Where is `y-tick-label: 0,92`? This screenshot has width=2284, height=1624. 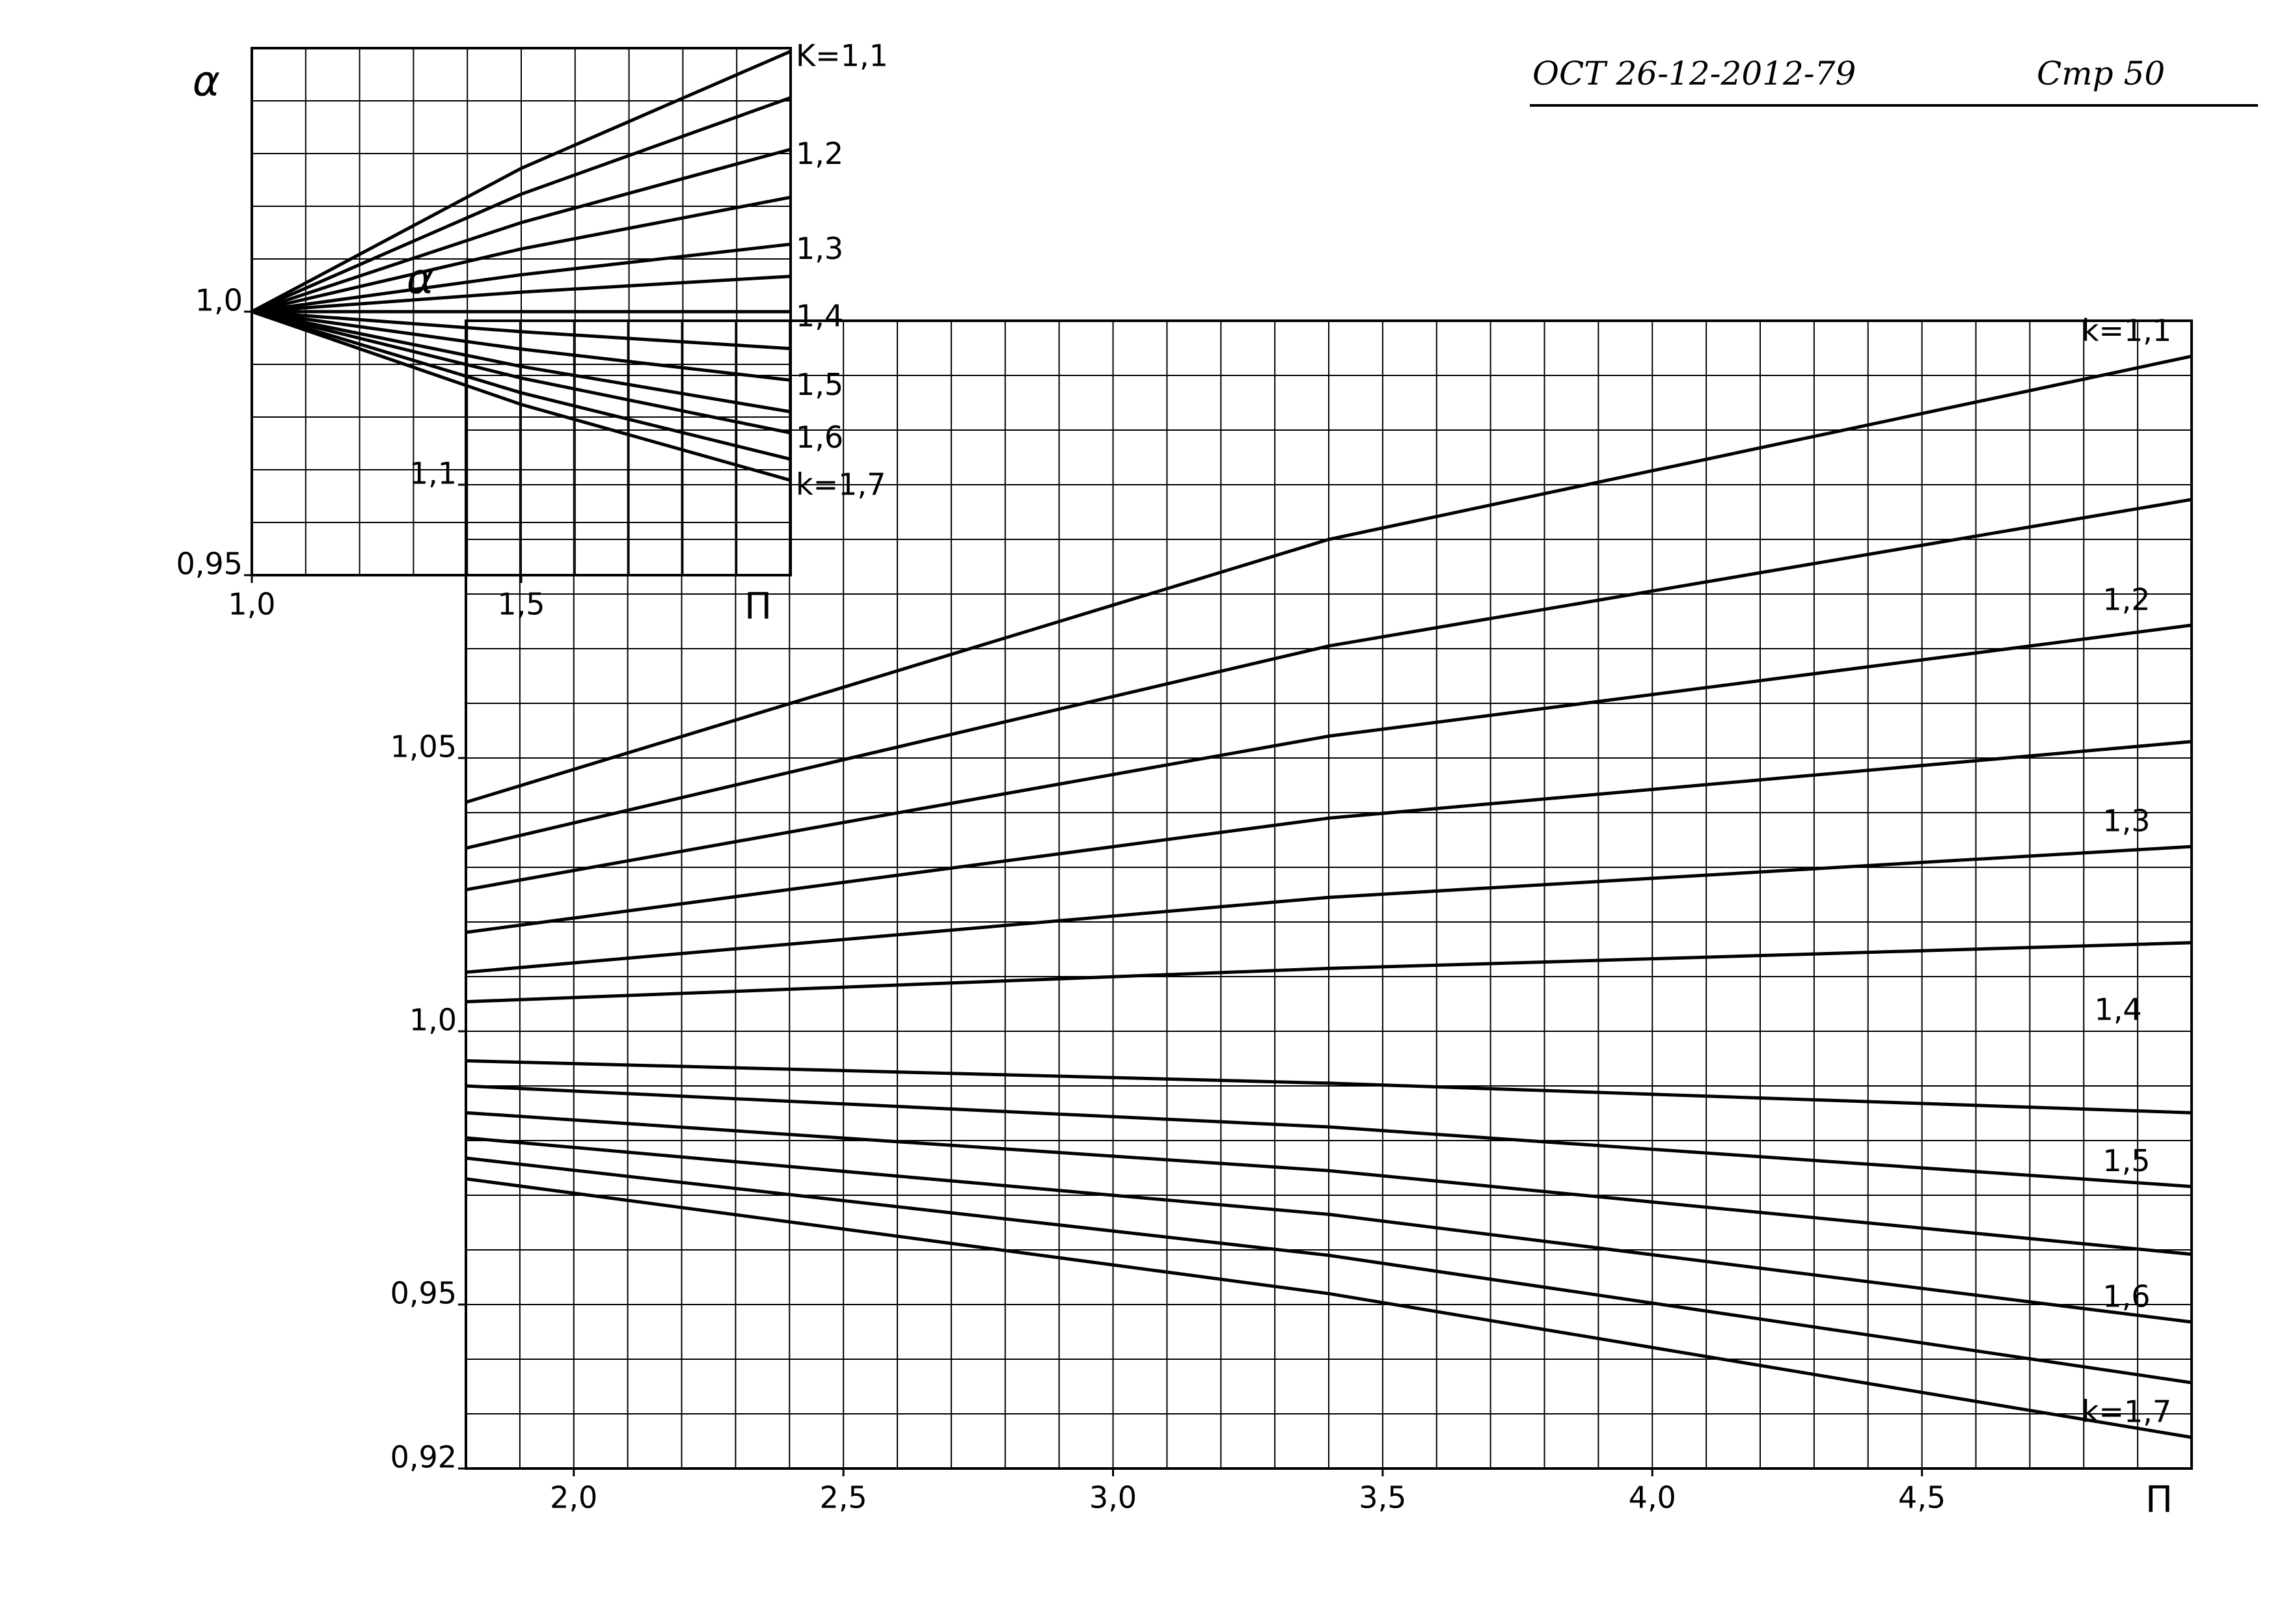 y-tick-label: 0,92 is located at coordinates (423, 1457).